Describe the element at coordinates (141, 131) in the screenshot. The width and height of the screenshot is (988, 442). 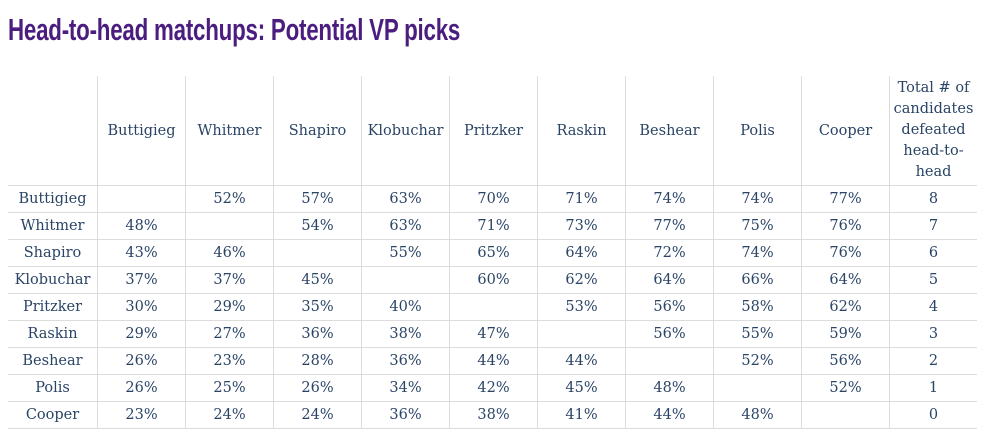
I see `column-header: Buttigieg` at that location.